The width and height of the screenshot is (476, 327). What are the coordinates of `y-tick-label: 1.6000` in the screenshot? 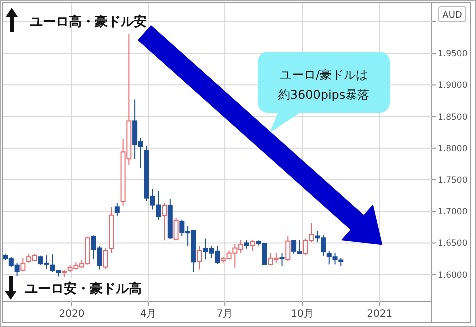 It's located at (453, 275).